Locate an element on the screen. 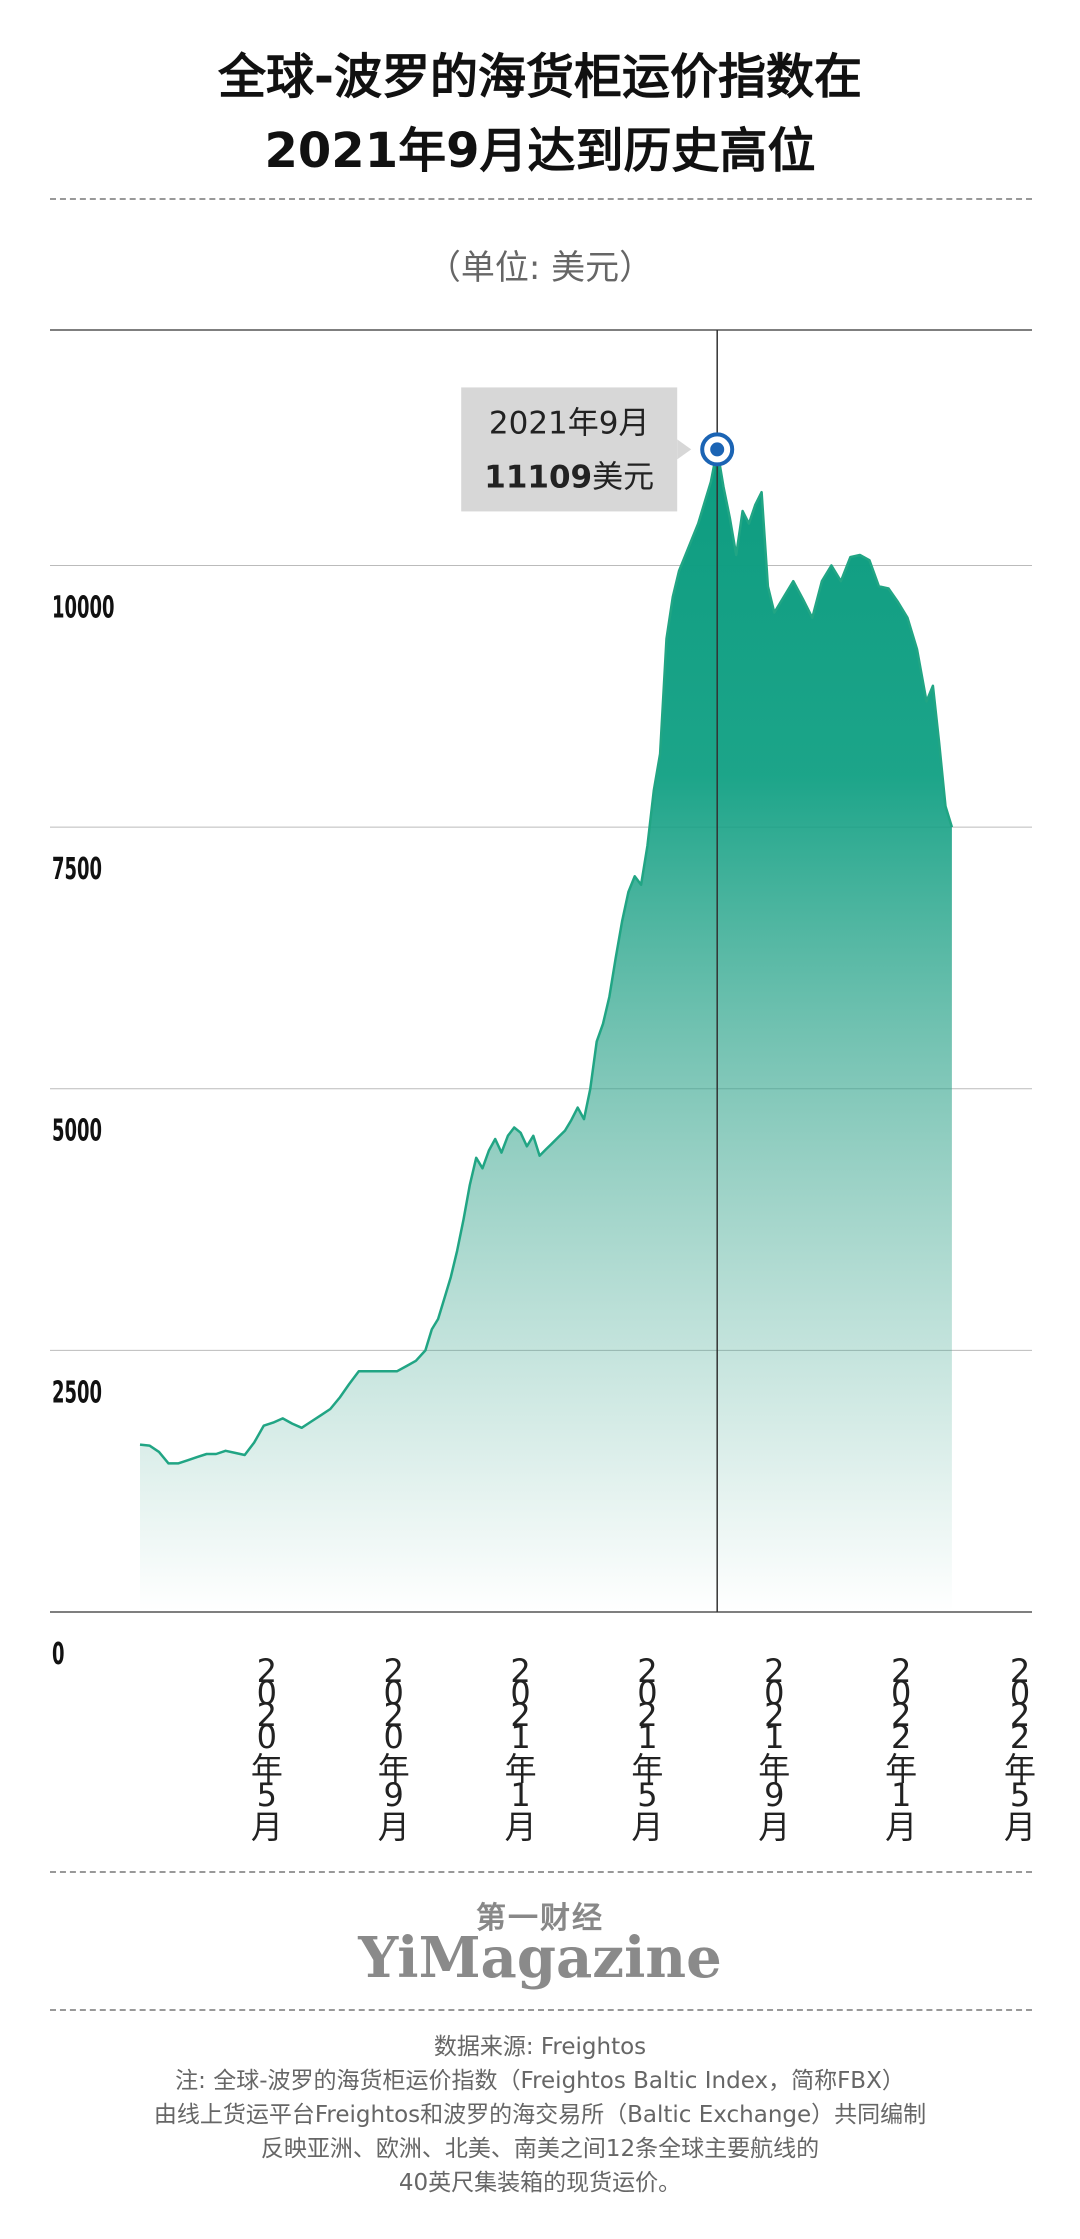 The height and width of the screenshot is (2239, 1080). note-line-3: 反映亚洲、欧洲、北美、南美之间12条全球主要航线的 is located at coordinates (540, 2149).